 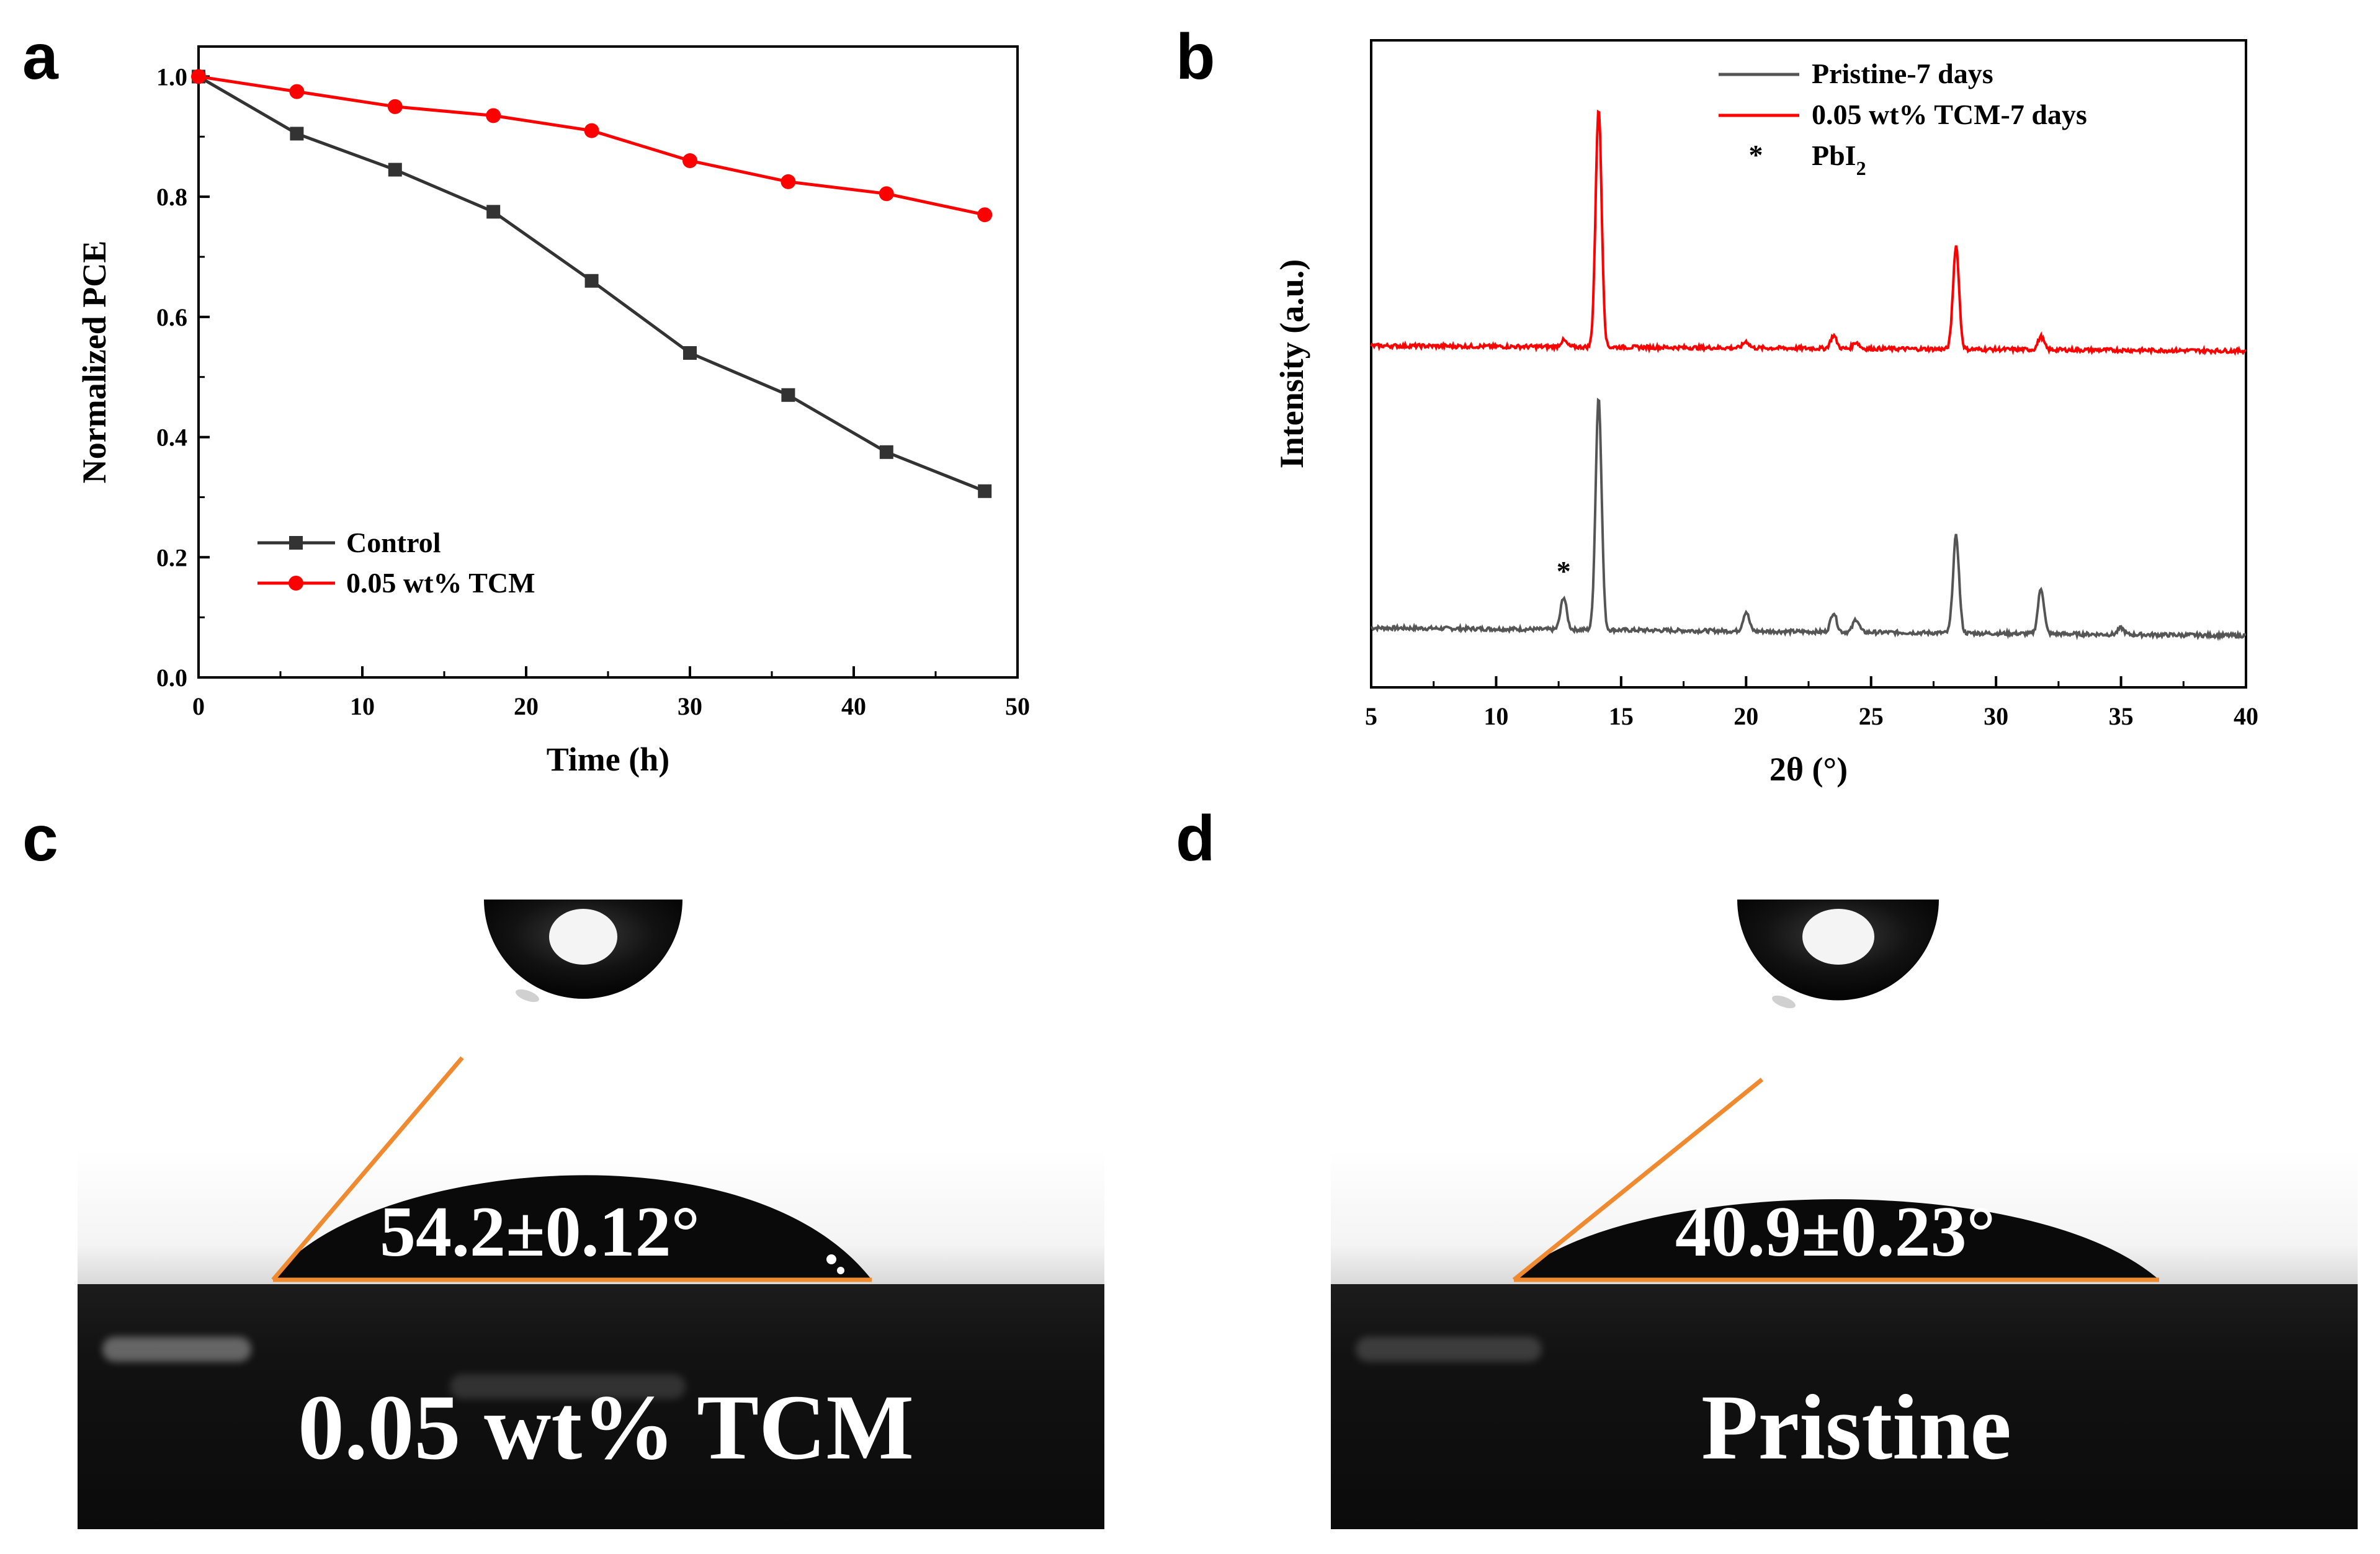 What do you see at coordinates (362, 706) in the screenshot?
I see `x-tick-label-a: 10` at bounding box center [362, 706].